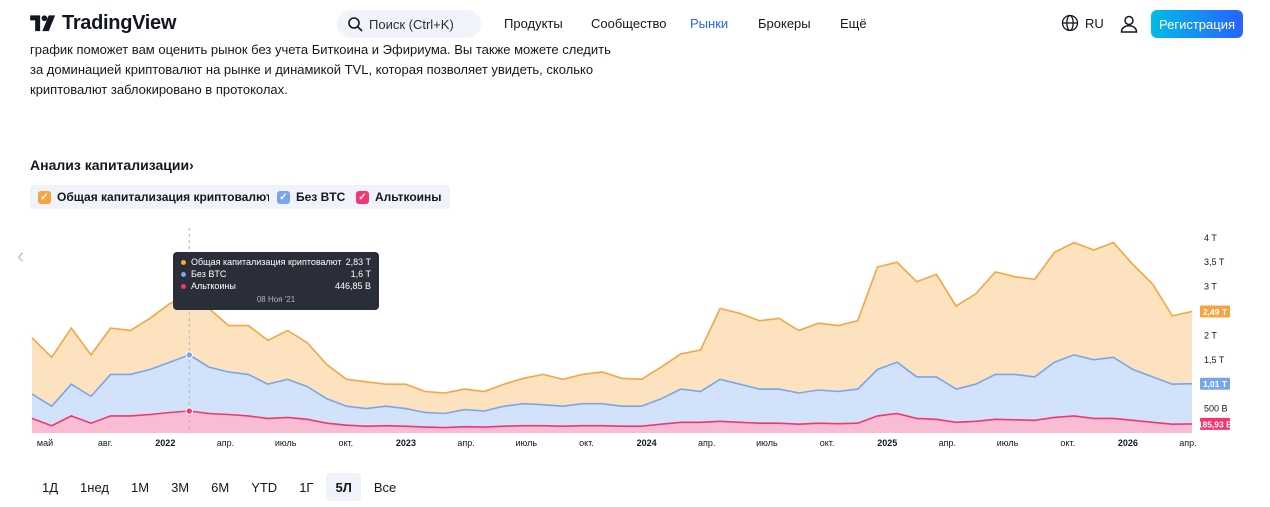 The height and width of the screenshot is (507, 1270). I want to click on nav-brokers: Брокеры, so click(784, 23).